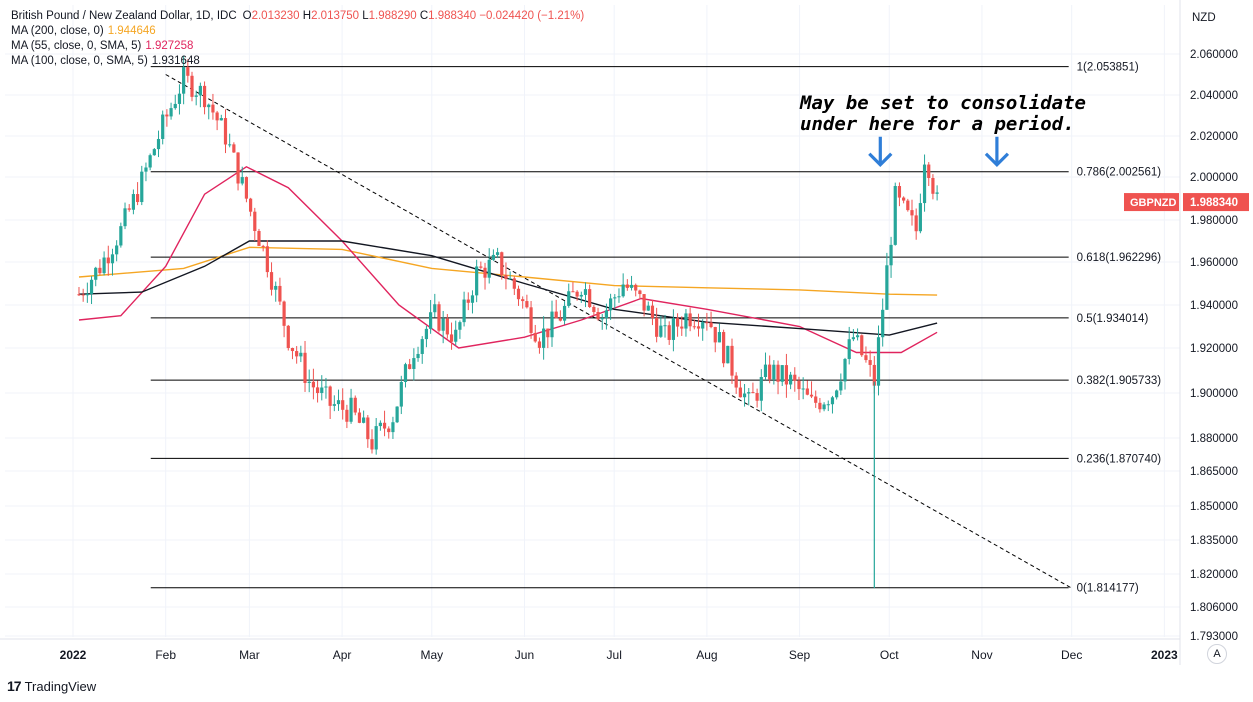 This screenshot has width=1253, height=702. What do you see at coordinates (297, 31) in the screenshot?
I see `indicator-ma200: MA (200, close, 0) 1.944646` at bounding box center [297, 31].